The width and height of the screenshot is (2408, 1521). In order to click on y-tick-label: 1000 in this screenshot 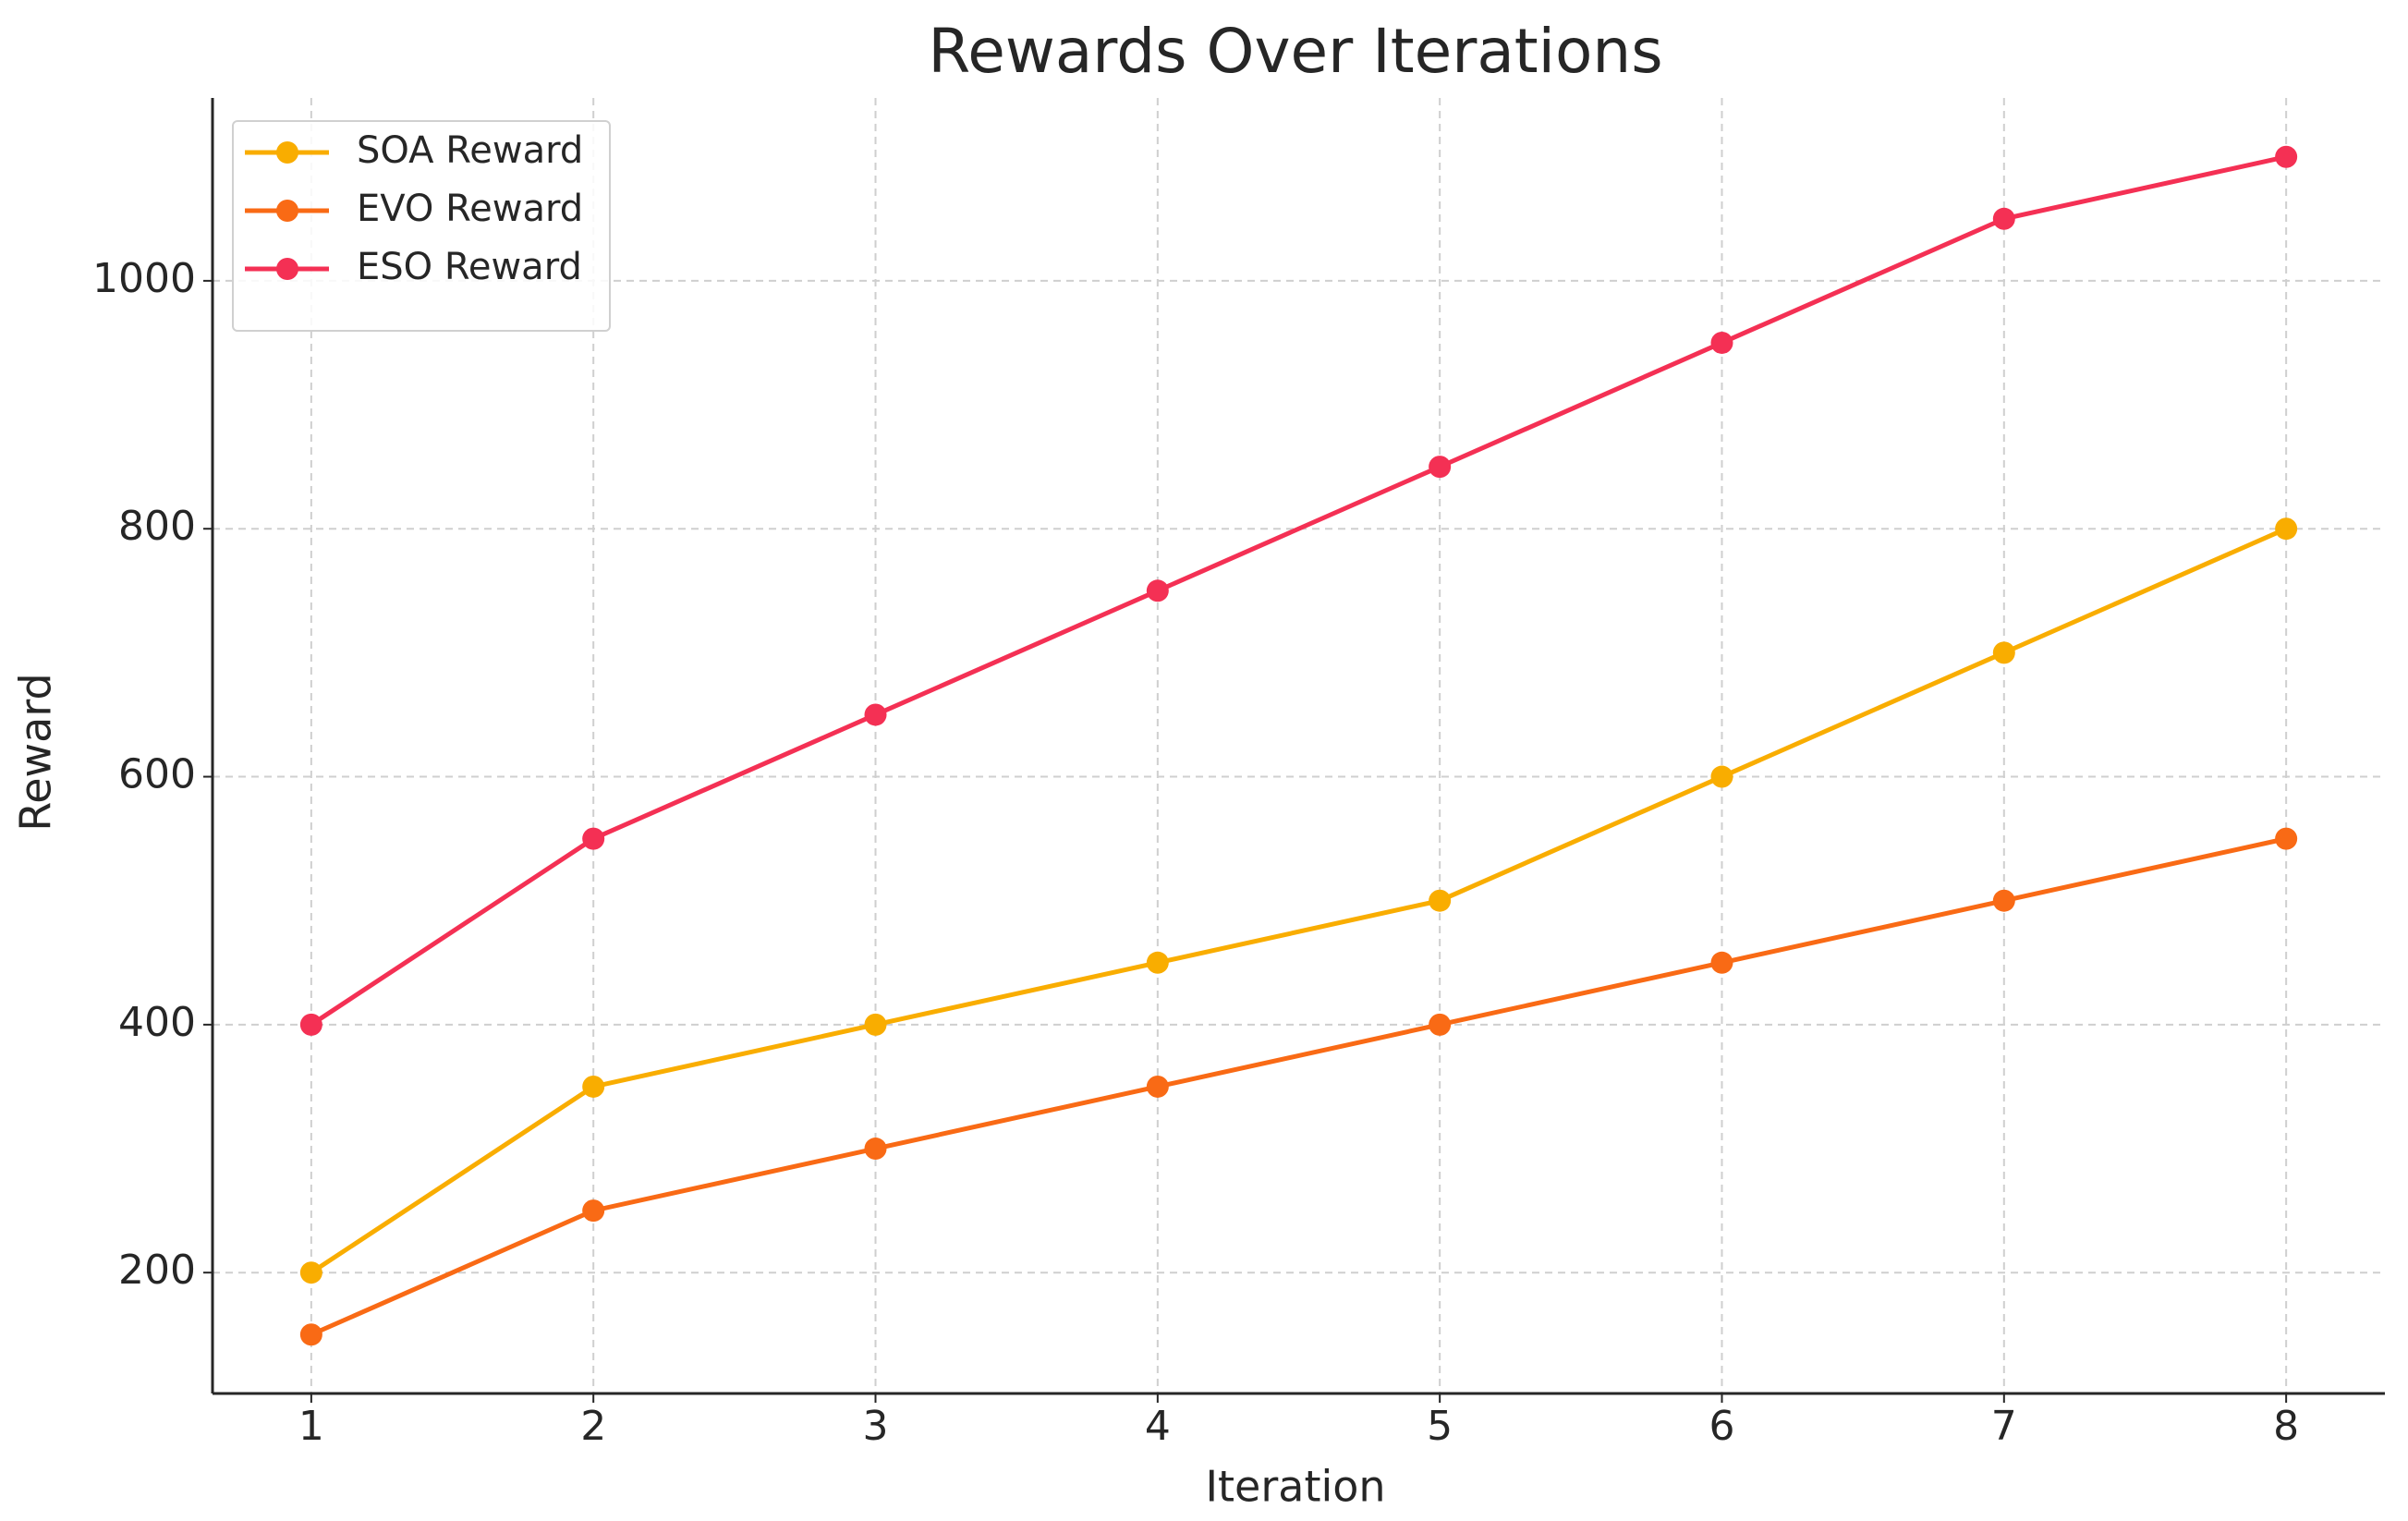, I will do `click(144, 278)`.